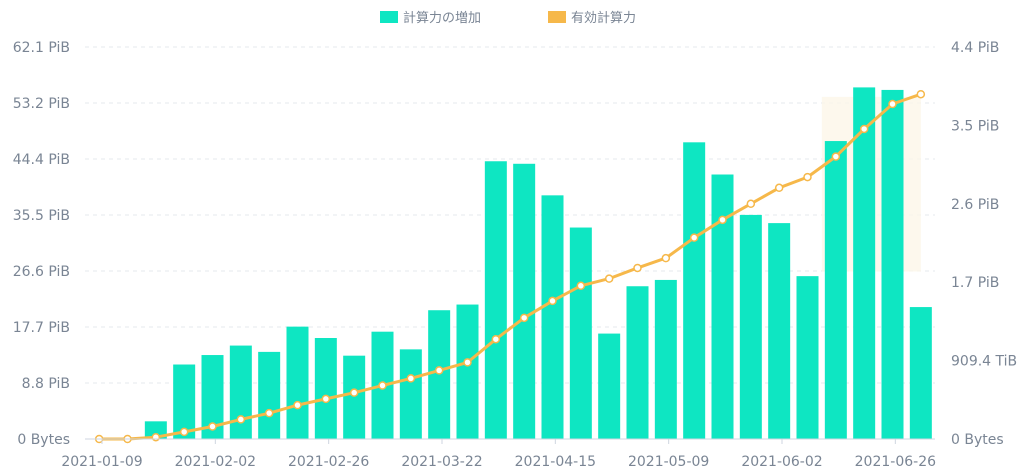 Image resolution: width=1024 pixels, height=473 pixels. I want to click on legend-label: 有効計算力, so click(603, 18).